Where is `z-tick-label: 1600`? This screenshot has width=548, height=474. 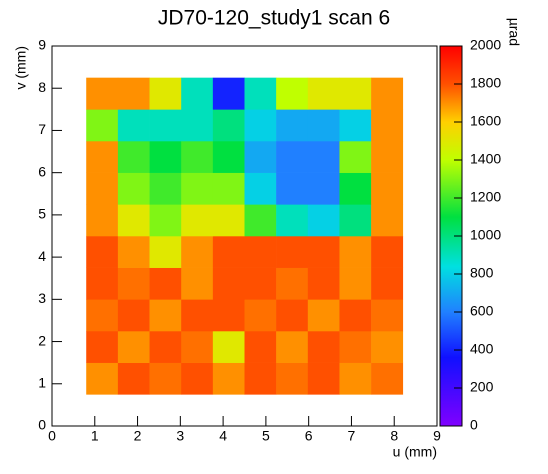
z-tick-label: 1600 is located at coordinates (485, 121).